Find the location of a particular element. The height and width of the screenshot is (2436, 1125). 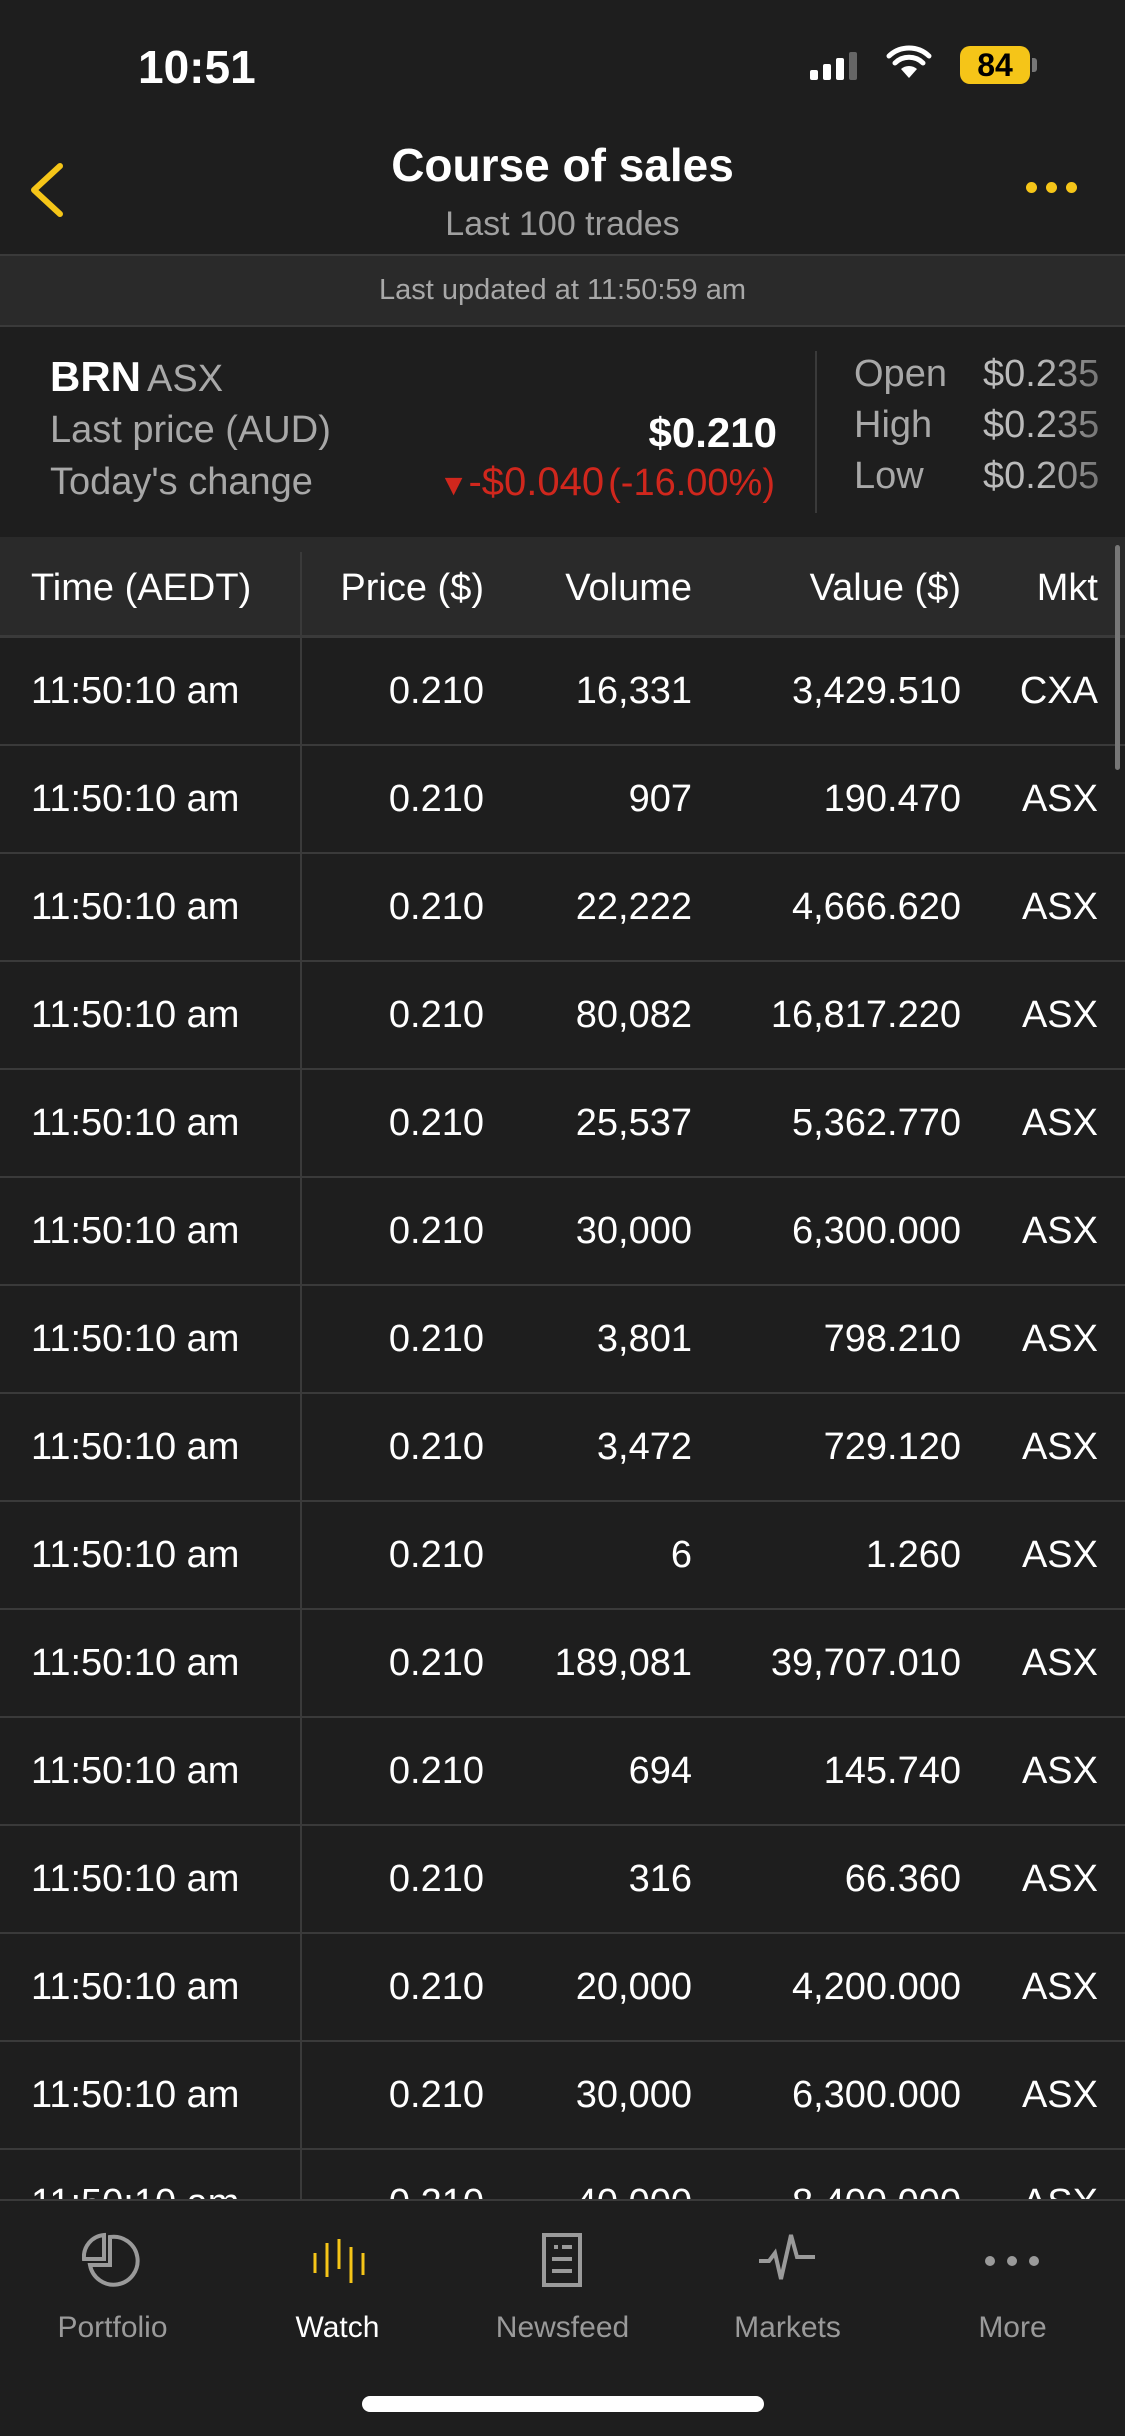

tab-newsfeed: Newsfeed is located at coordinates (562, 2286).